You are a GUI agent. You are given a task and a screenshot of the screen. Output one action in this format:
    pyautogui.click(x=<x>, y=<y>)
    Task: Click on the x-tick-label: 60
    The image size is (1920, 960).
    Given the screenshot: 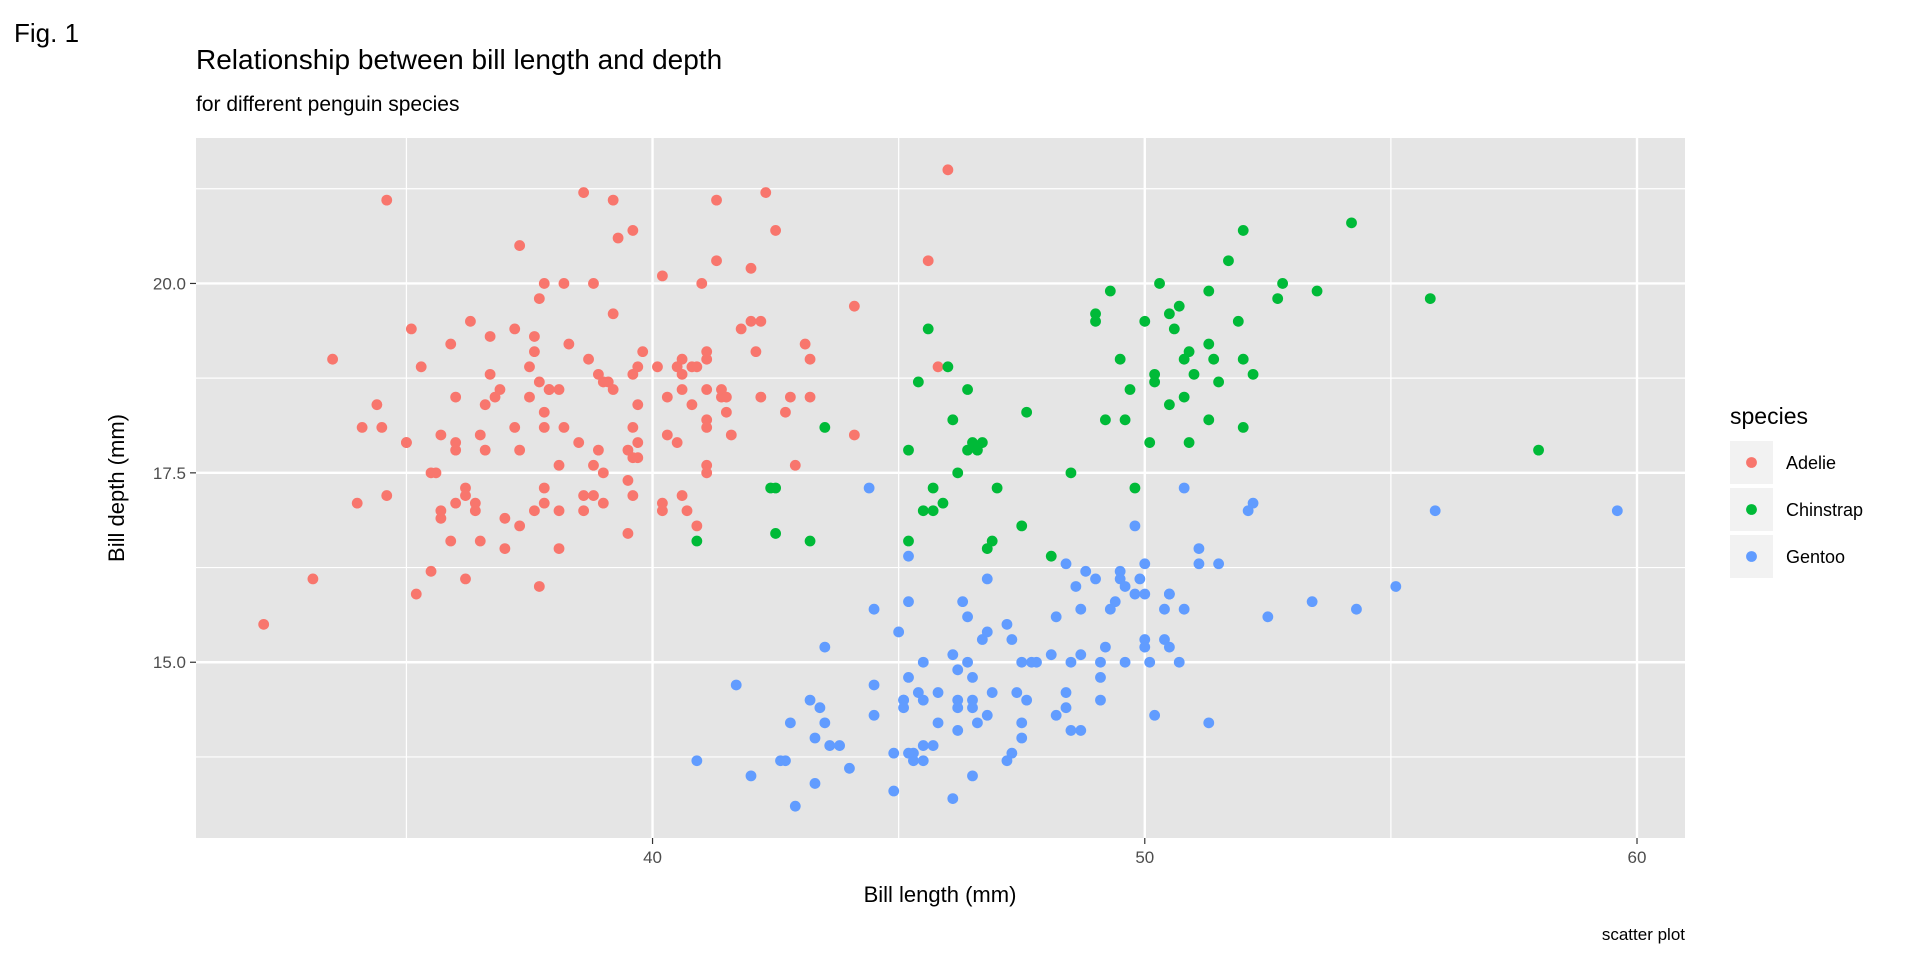 What is the action you would take?
    pyautogui.click(x=1637, y=857)
    